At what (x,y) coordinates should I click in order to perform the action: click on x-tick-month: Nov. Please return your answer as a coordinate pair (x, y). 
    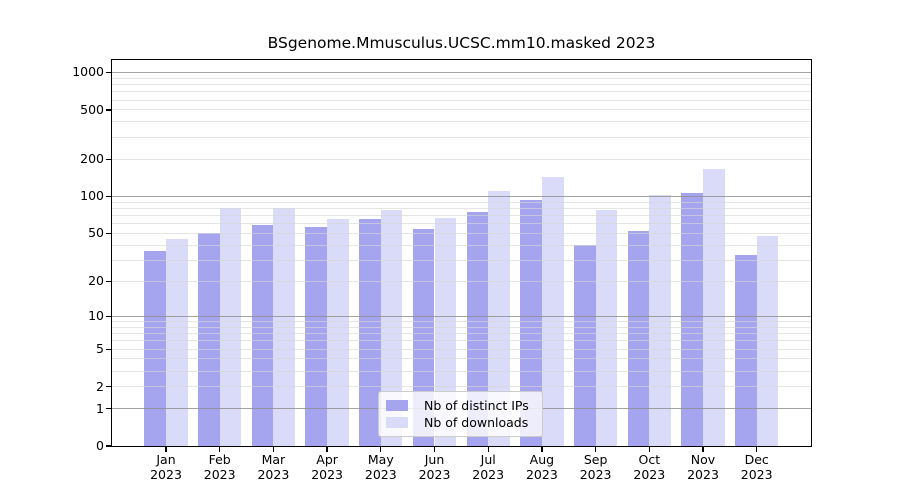
    Looking at the image, I should click on (703, 459).